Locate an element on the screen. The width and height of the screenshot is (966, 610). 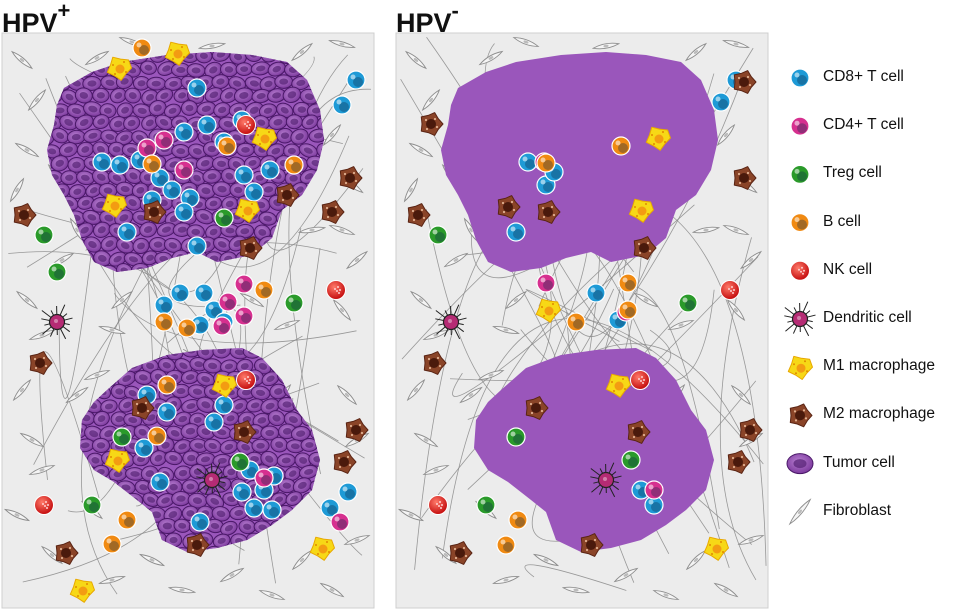
legend-label-tumor-cell: Tumor cell is located at coordinates (859, 462).